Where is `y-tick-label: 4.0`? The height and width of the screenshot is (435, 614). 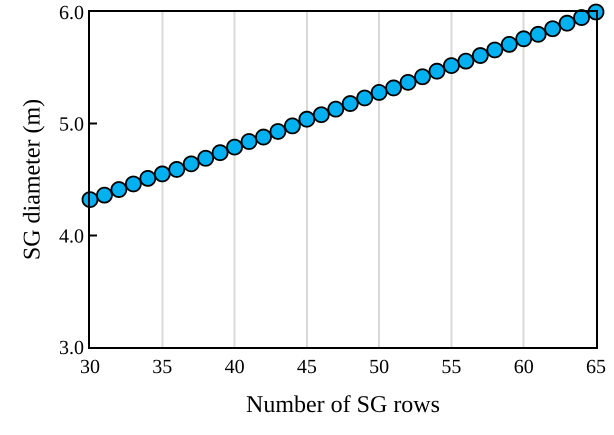 y-tick-label: 4.0 is located at coordinates (71, 236).